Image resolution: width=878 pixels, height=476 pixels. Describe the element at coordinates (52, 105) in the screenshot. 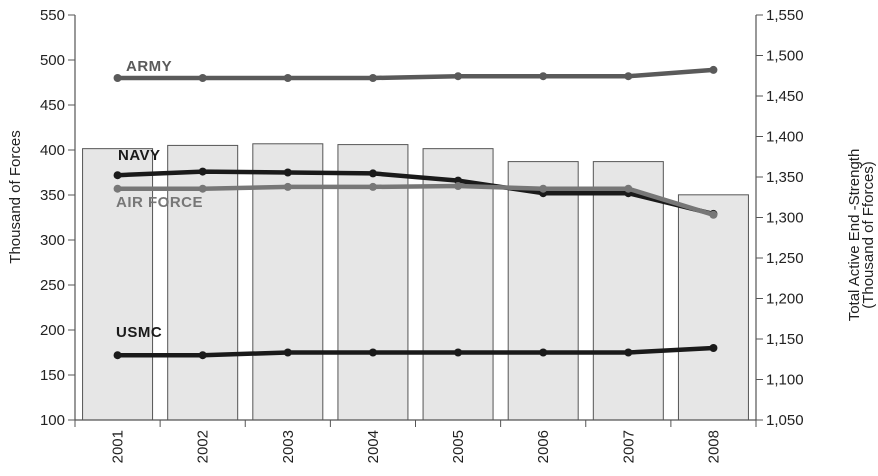

I see `left-tick-label: 450` at that location.